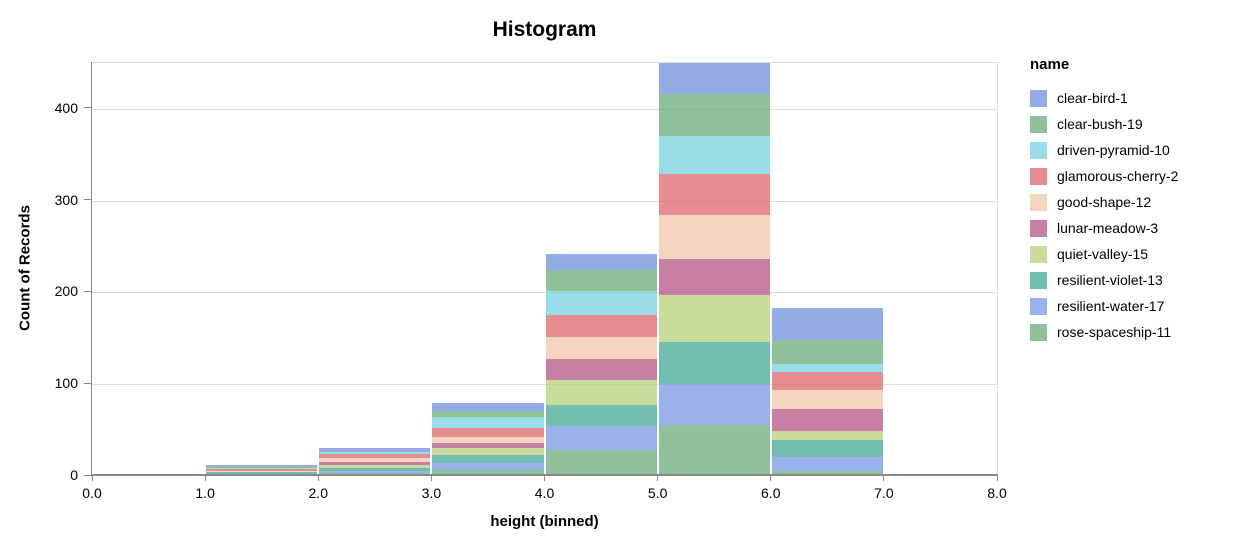 The height and width of the screenshot is (558, 1252). I want to click on legend-item: rose-spaceship-11, so click(1140, 332).